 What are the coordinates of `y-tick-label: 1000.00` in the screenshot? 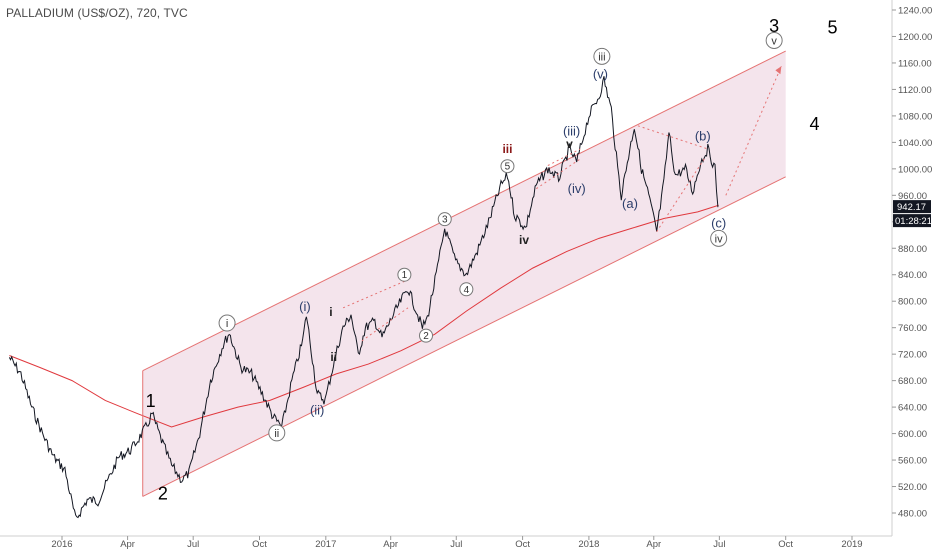 It's located at (915, 169).